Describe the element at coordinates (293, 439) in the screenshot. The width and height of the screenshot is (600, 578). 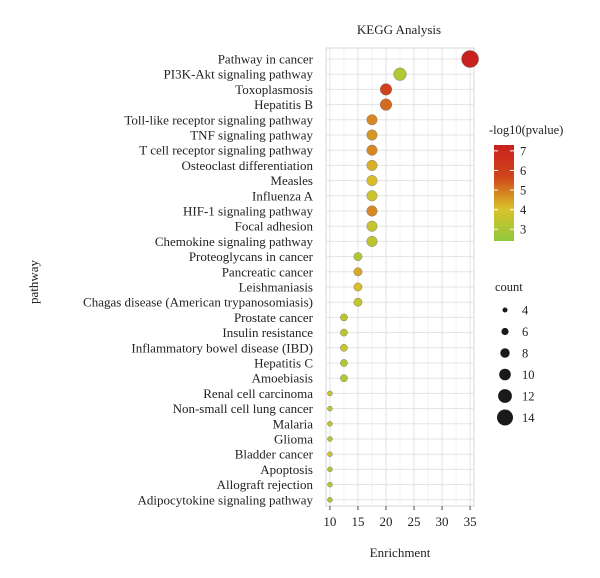
I see `y-tick-label: Glioma` at that location.